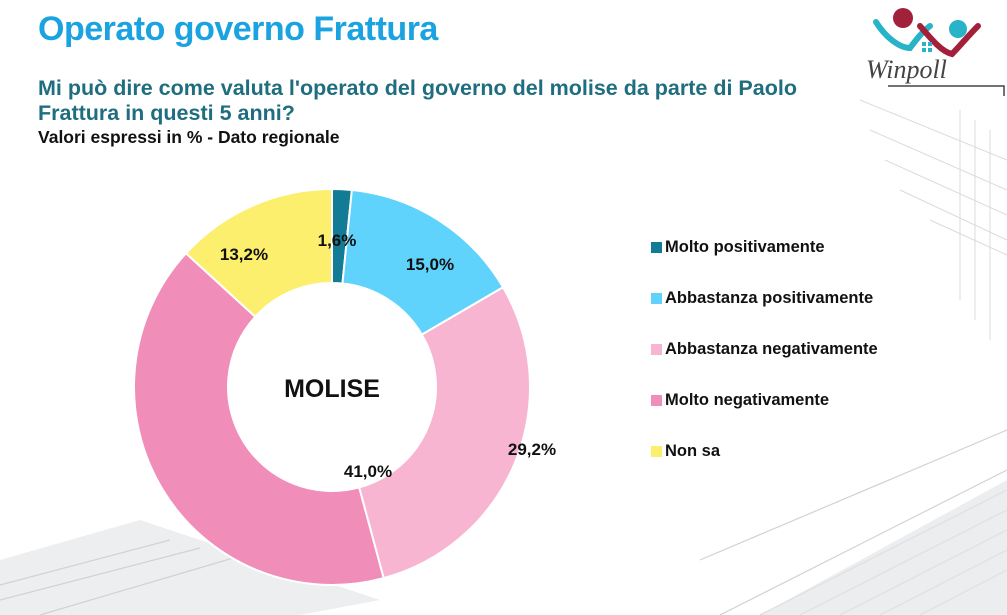  Describe the element at coordinates (532, 449) in the screenshot. I see `data-label-abbastanza-negativamente: 29,2%` at that location.